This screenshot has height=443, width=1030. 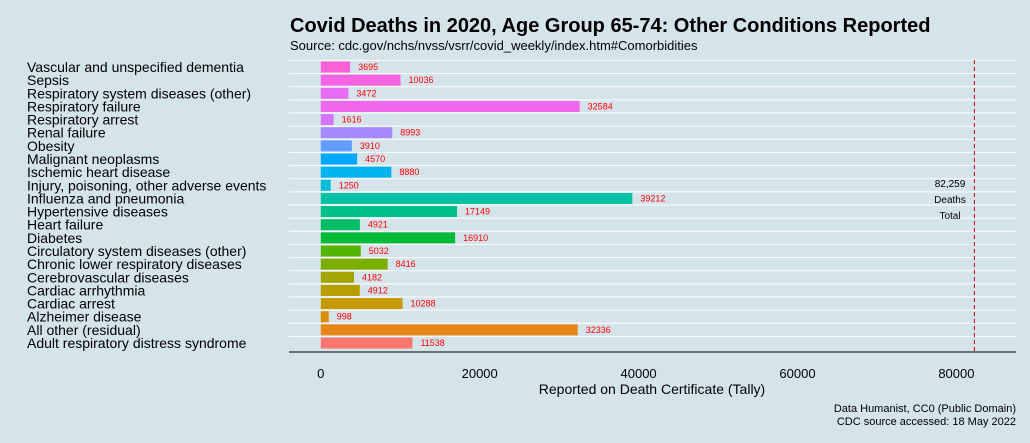 I want to click on category-label: Diabetes, so click(x=54, y=238).